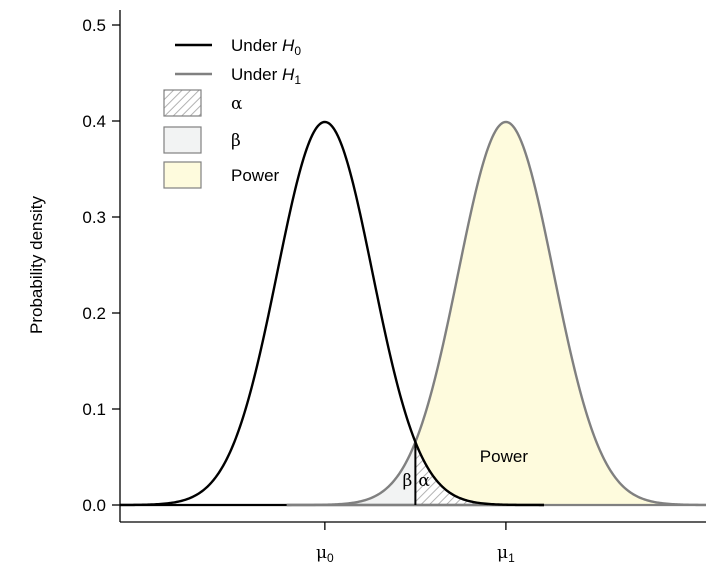 This screenshot has width=706, height=572. I want to click on alpha-region, so click(480, 473).